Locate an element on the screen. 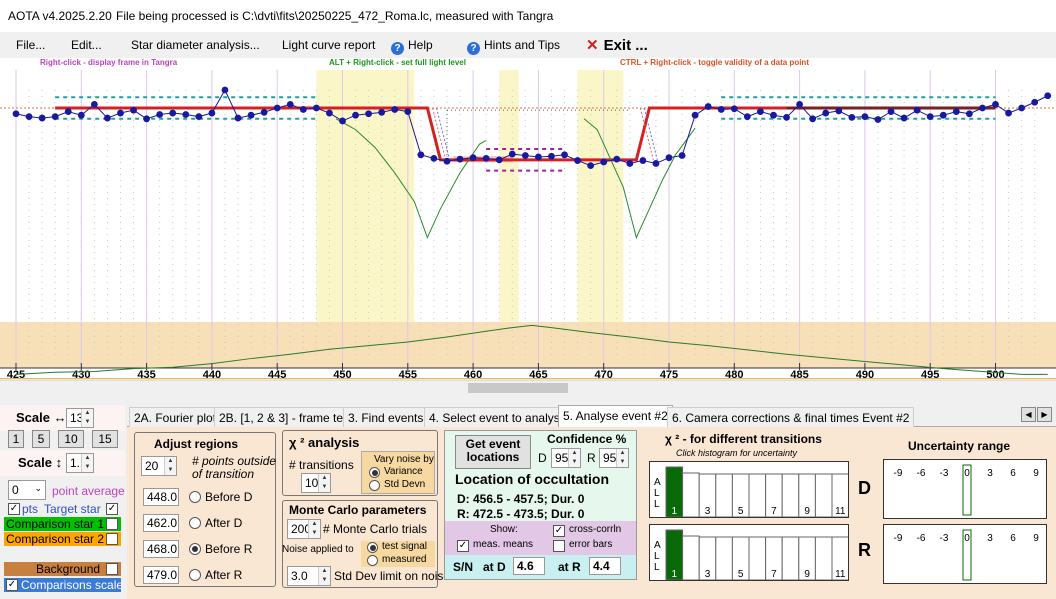 The height and width of the screenshot is (599, 1056). scale-h-input: 13.0▲▼ is located at coordinates (80, 418).